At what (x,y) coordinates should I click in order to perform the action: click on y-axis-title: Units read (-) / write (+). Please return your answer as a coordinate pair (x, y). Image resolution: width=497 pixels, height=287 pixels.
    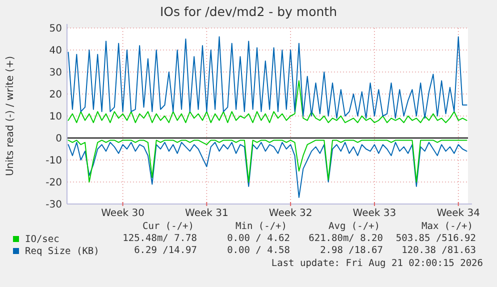
    Looking at the image, I should click on (10, 116).